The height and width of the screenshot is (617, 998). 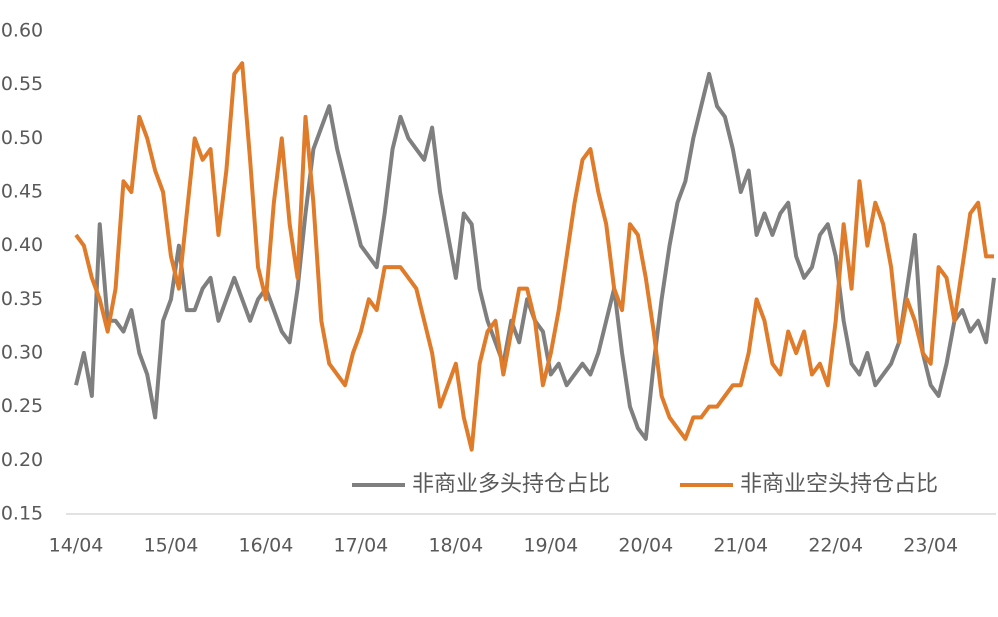 I want to click on x-tick-label: 17/04, so click(x=361, y=546).